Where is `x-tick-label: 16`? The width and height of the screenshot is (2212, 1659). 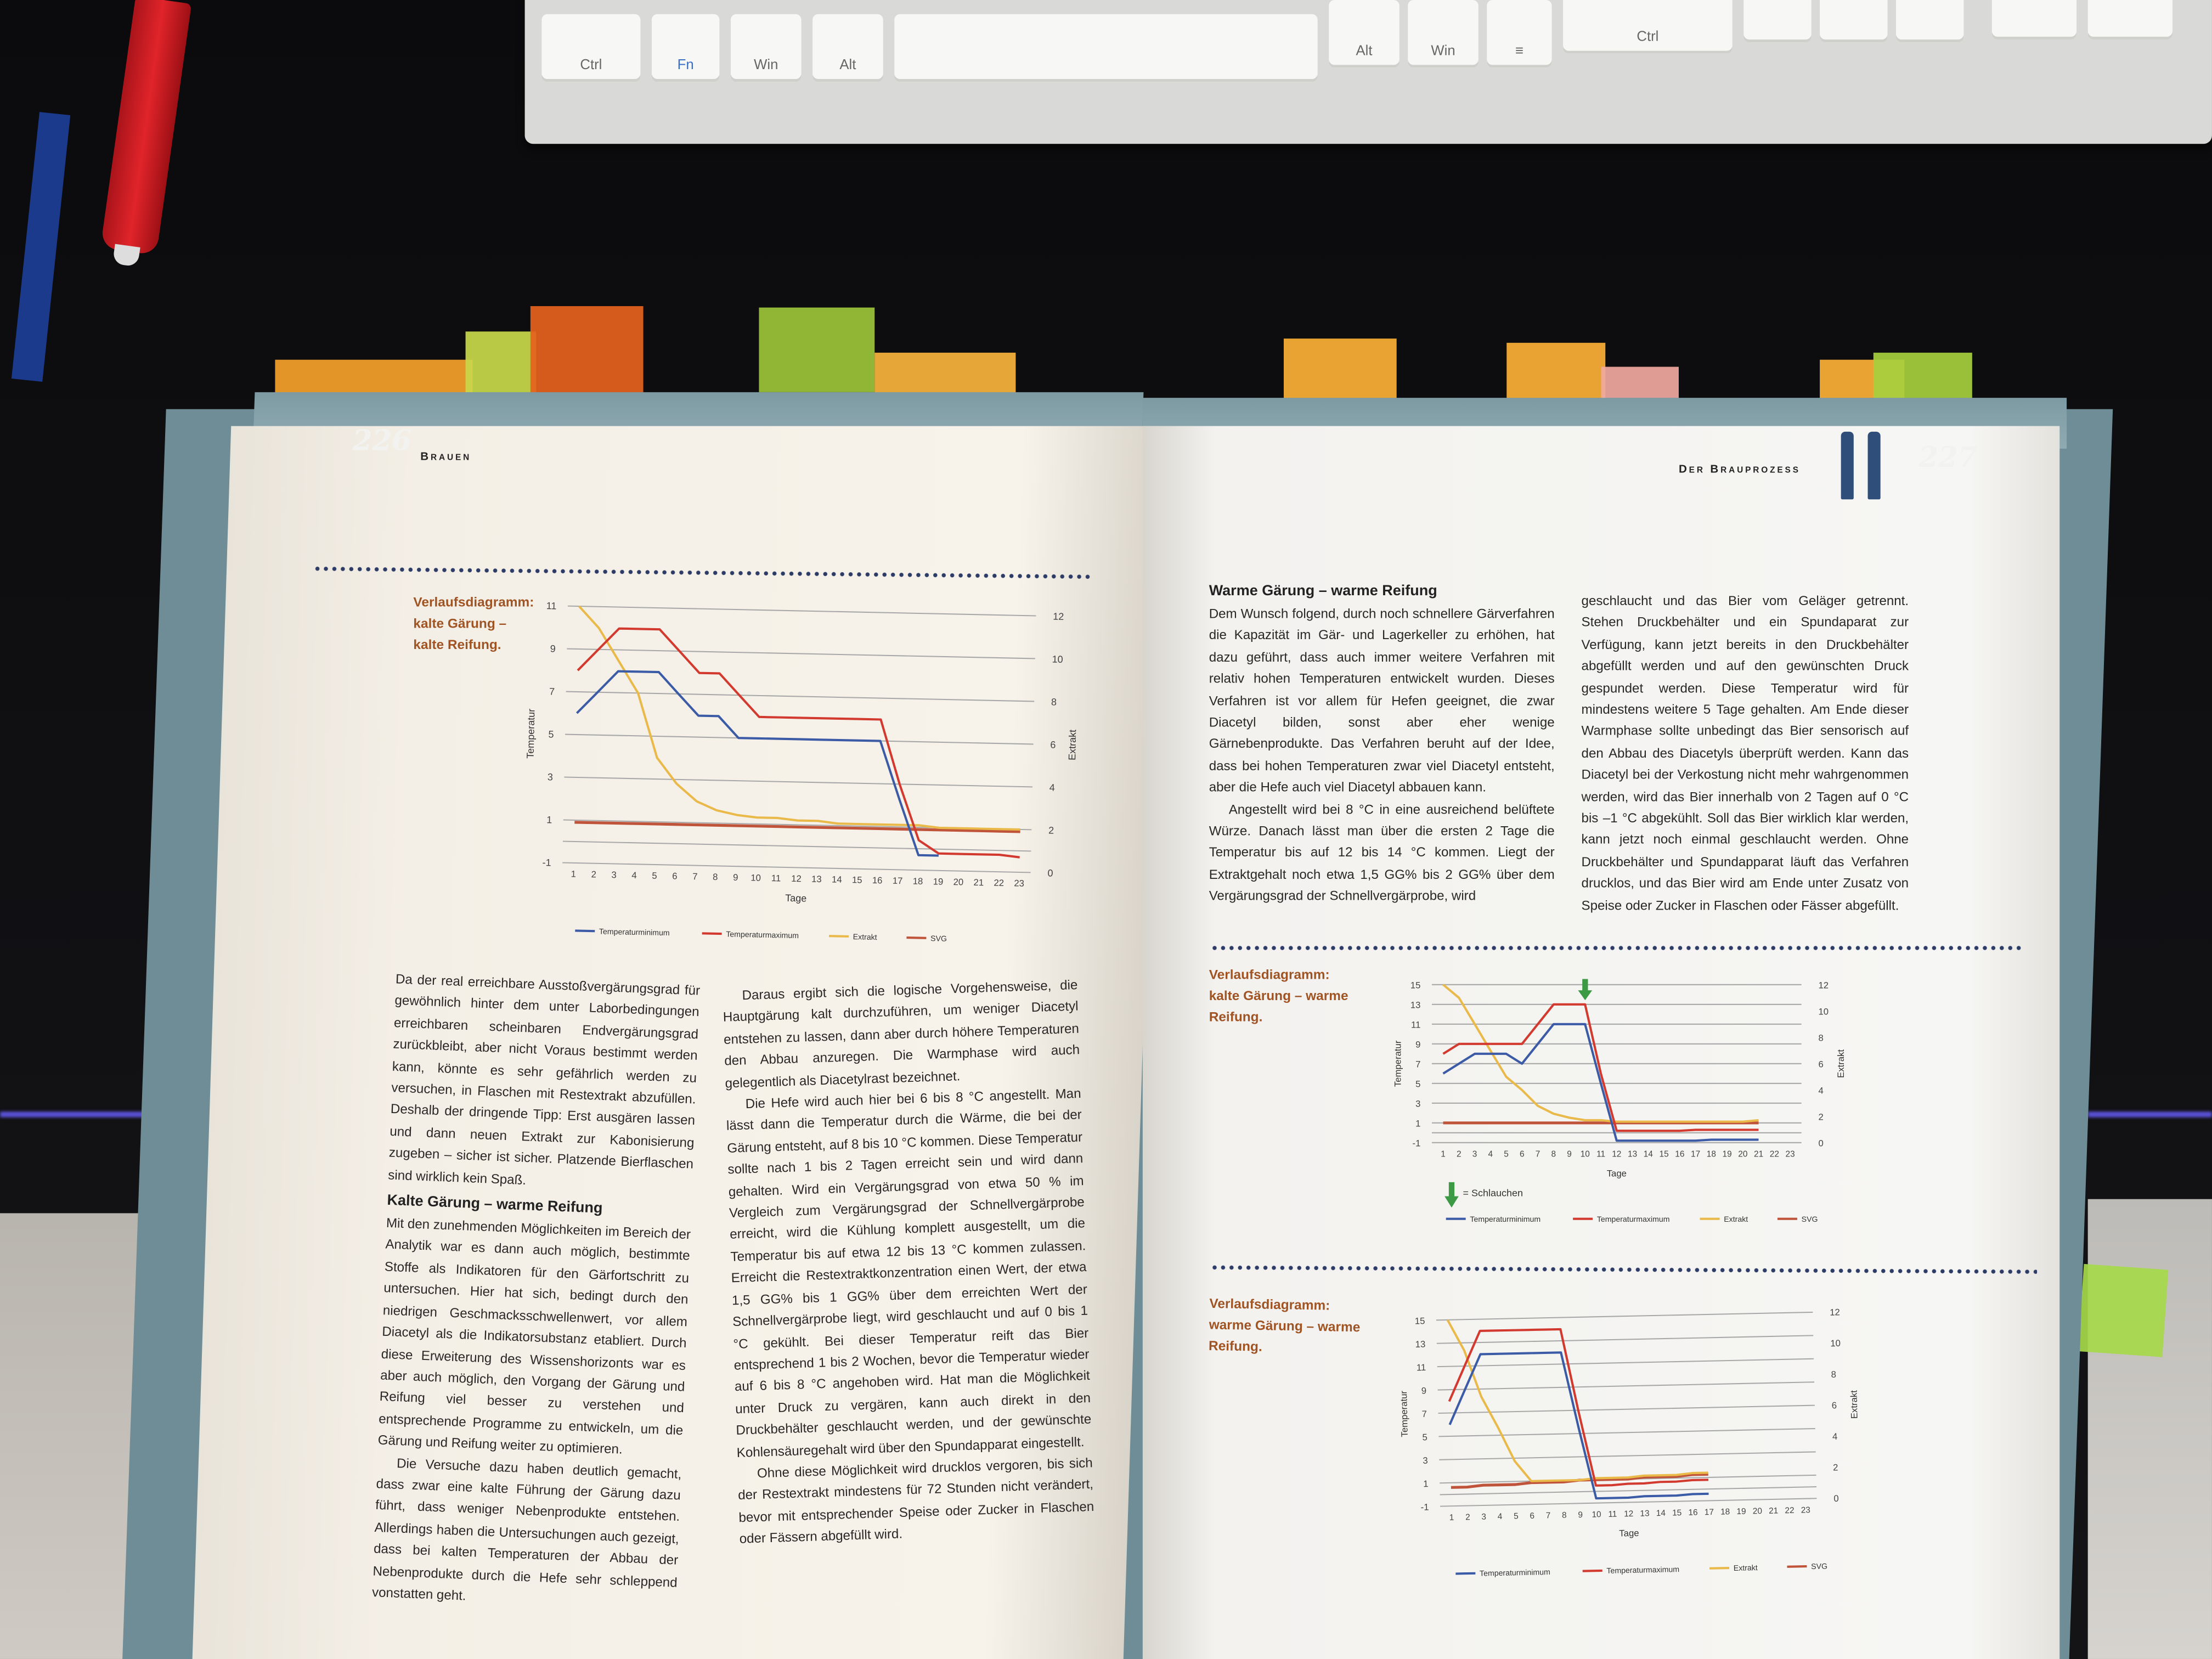
x-tick-label: 16 is located at coordinates (878, 880).